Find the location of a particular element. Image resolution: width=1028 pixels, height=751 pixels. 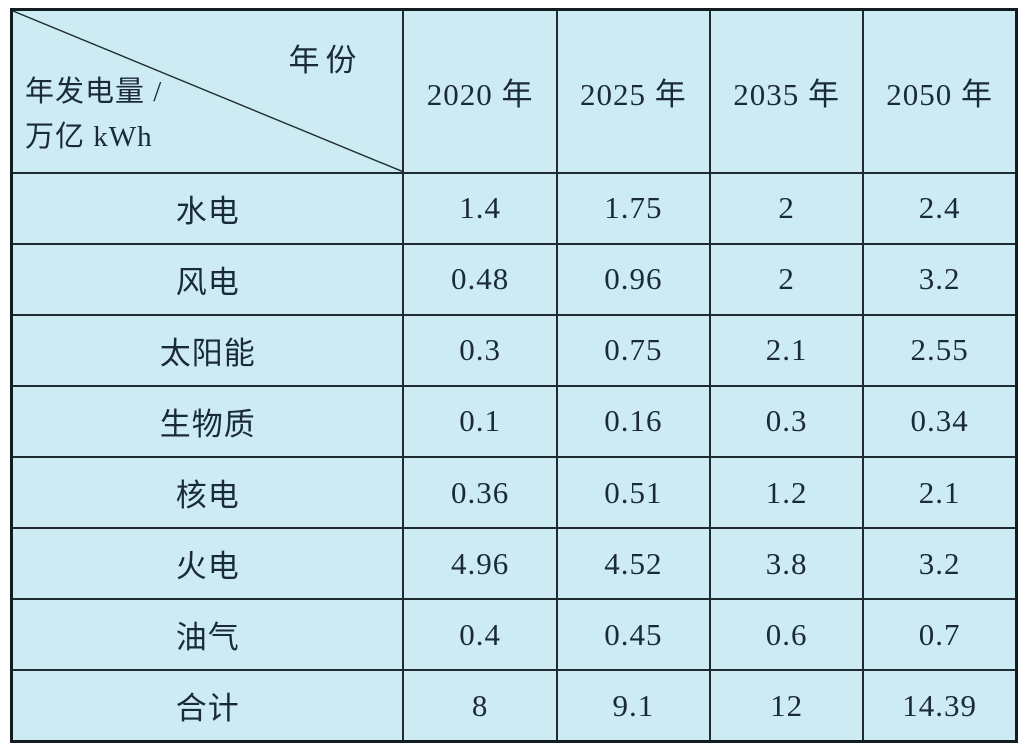

value-cell: 4.96 is located at coordinates (480, 564).